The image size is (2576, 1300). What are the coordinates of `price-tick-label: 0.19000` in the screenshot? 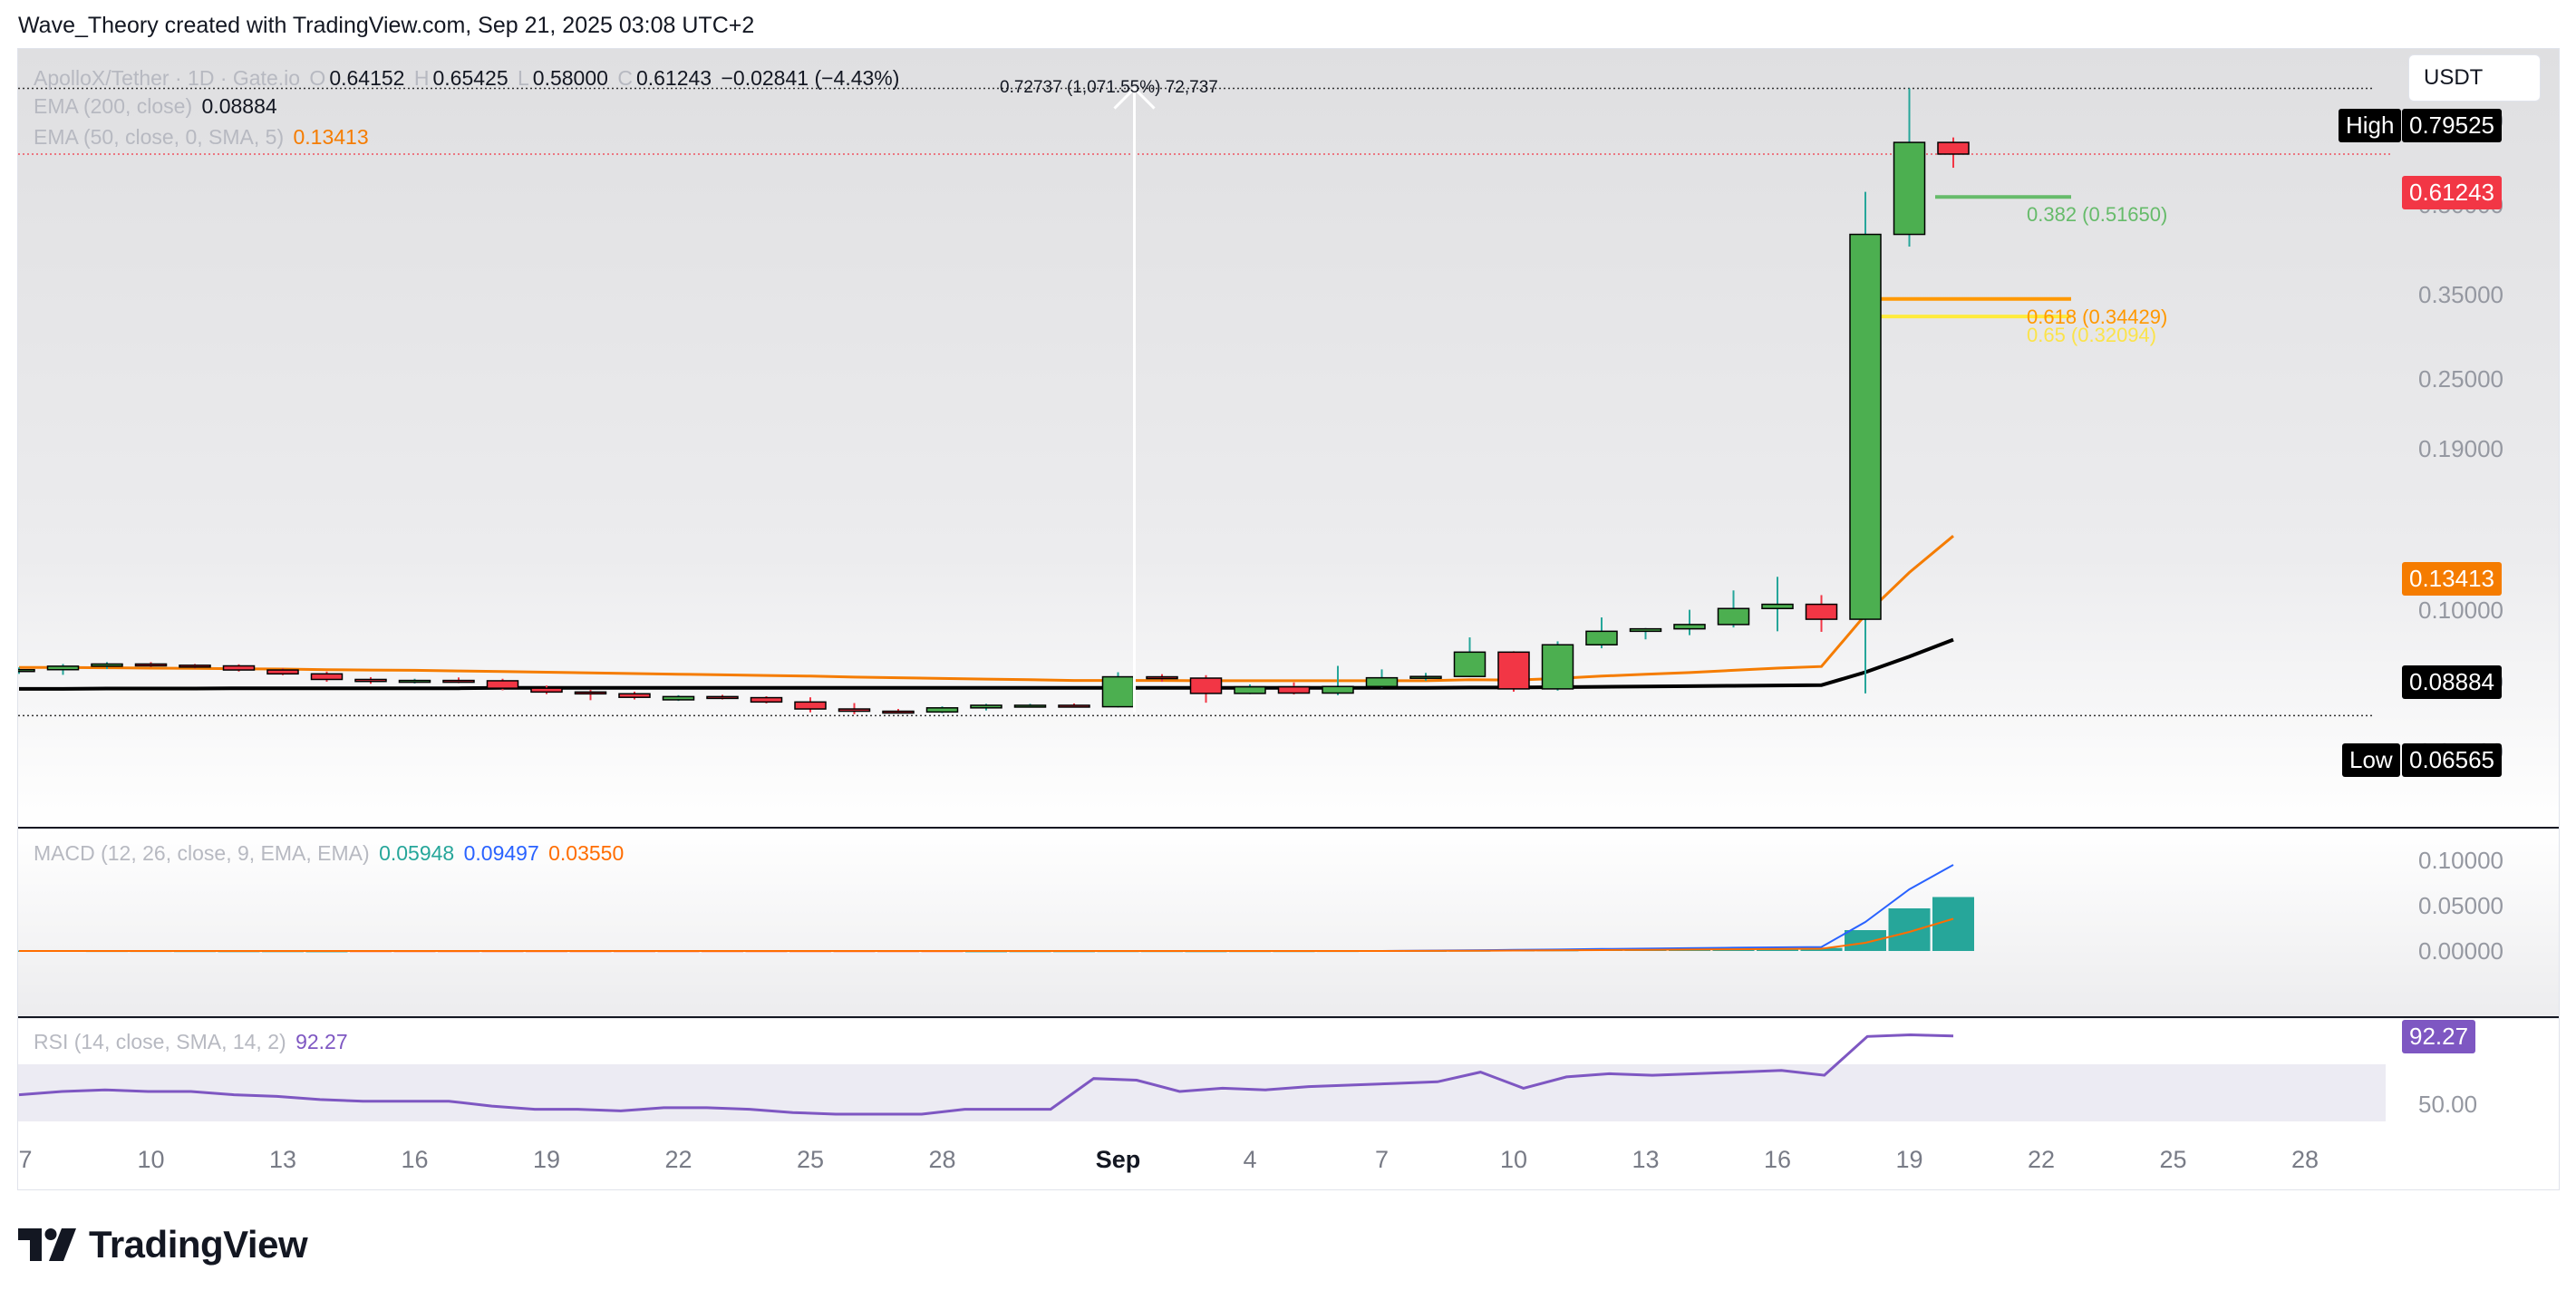 It's located at (2460, 448).